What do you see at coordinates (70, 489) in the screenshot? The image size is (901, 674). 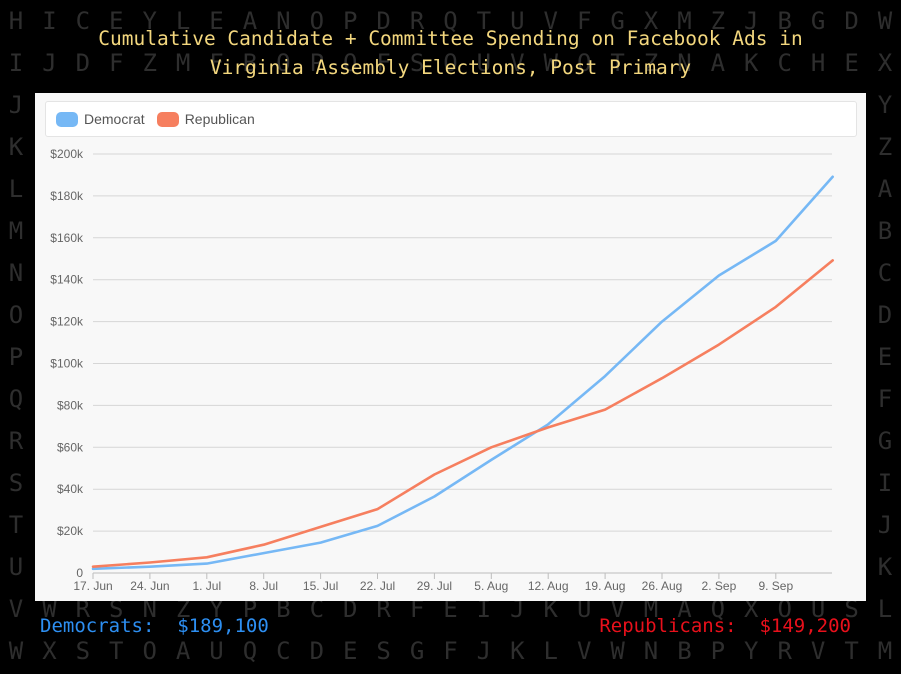 I see `y-tick-label: $40k` at bounding box center [70, 489].